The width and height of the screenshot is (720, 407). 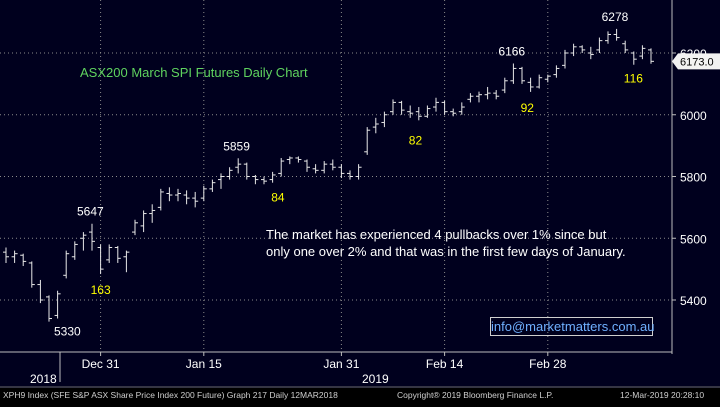 I want to click on price-extreme-label: 6166, so click(x=511, y=51).